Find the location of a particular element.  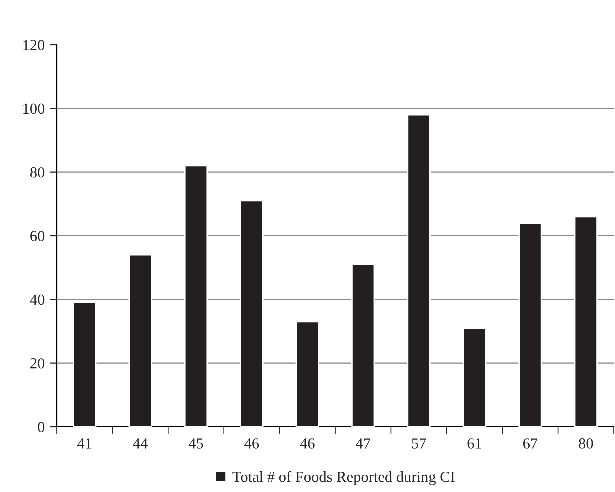

x-tick-label: 61 is located at coordinates (475, 443).